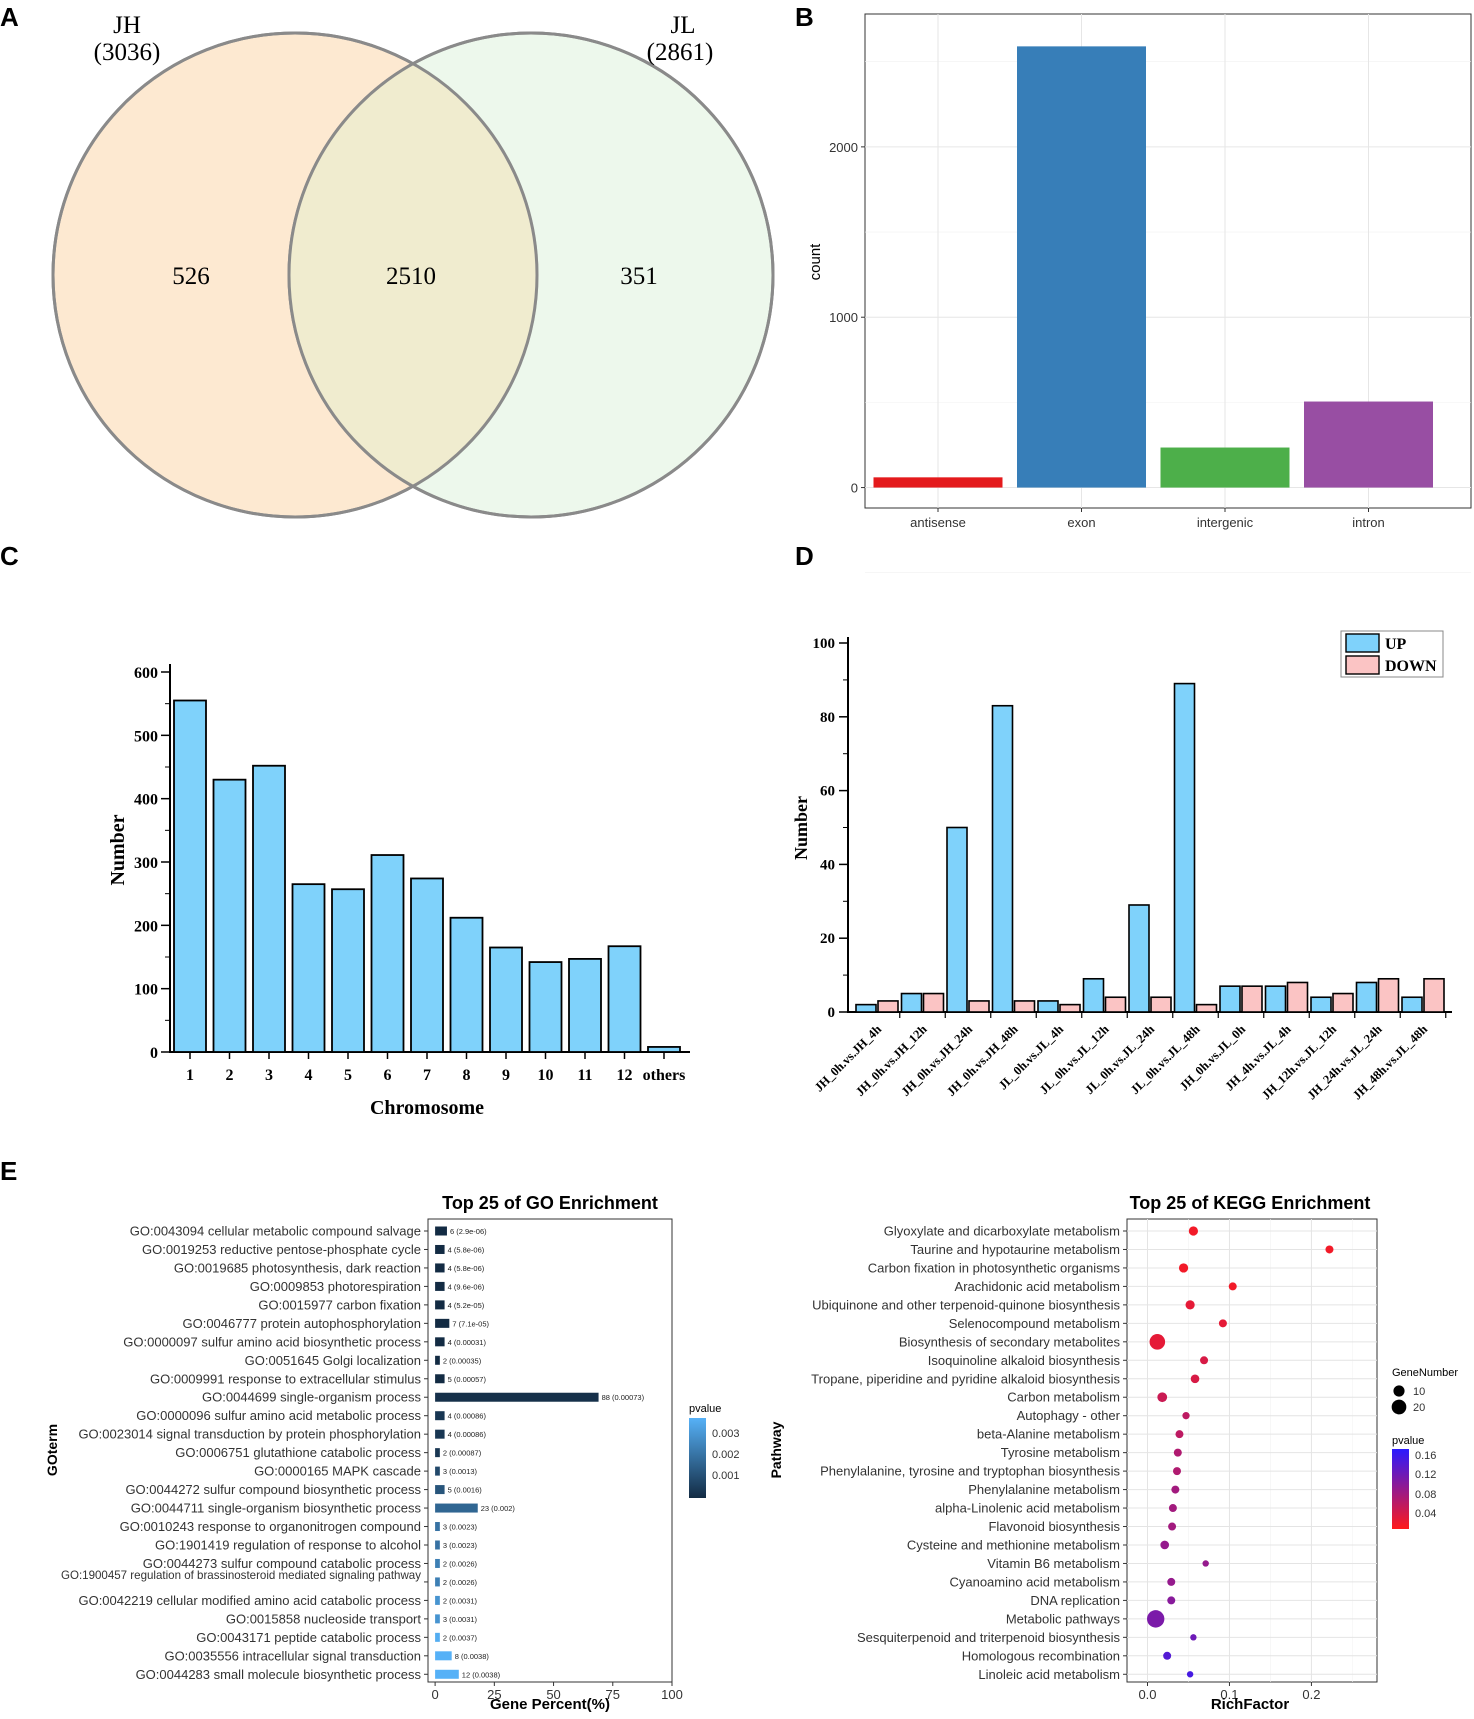 Image resolution: width=1474 pixels, height=1719 pixels. Describe the element at coordinates (1412, 1004) in the screenshot. I see `bar-up-JH_48h.vs.JL_48h` at that location.